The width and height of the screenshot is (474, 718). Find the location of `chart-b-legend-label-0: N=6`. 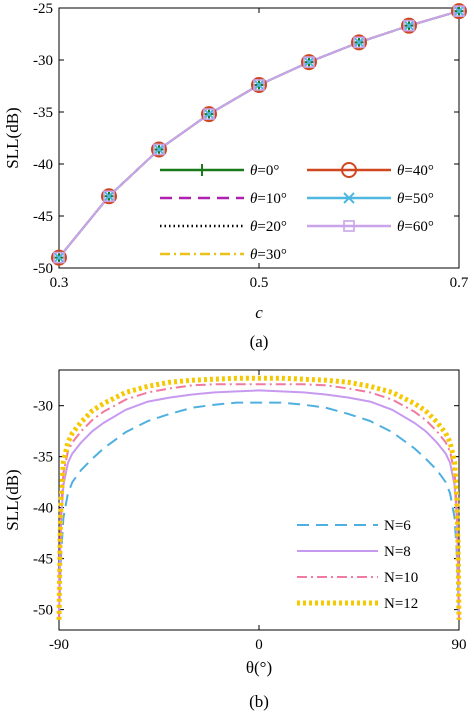

chart-b-legend-label-0: N=6 is located at coordinates (397, 526).